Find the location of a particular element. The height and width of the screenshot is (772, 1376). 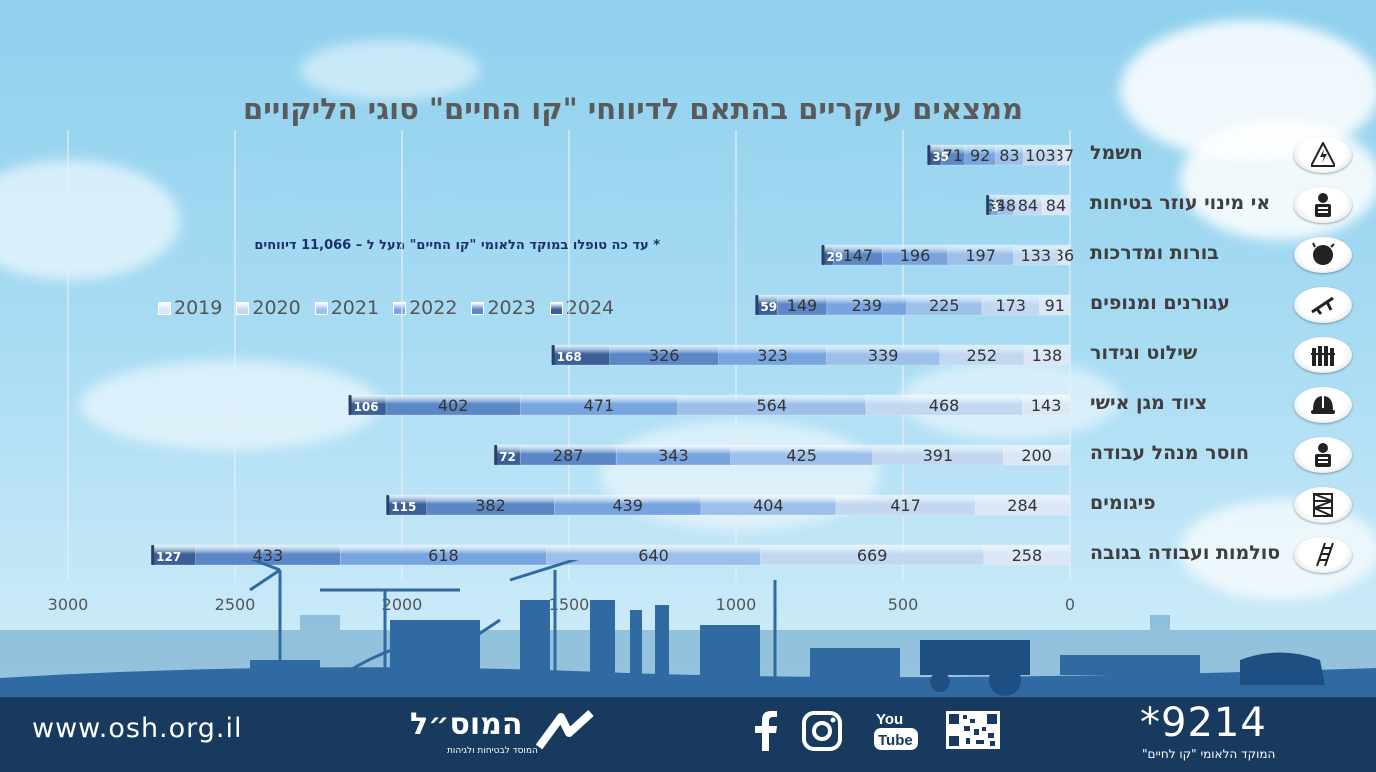

bar-value-label: 92 is located at coordinates (980, 155).